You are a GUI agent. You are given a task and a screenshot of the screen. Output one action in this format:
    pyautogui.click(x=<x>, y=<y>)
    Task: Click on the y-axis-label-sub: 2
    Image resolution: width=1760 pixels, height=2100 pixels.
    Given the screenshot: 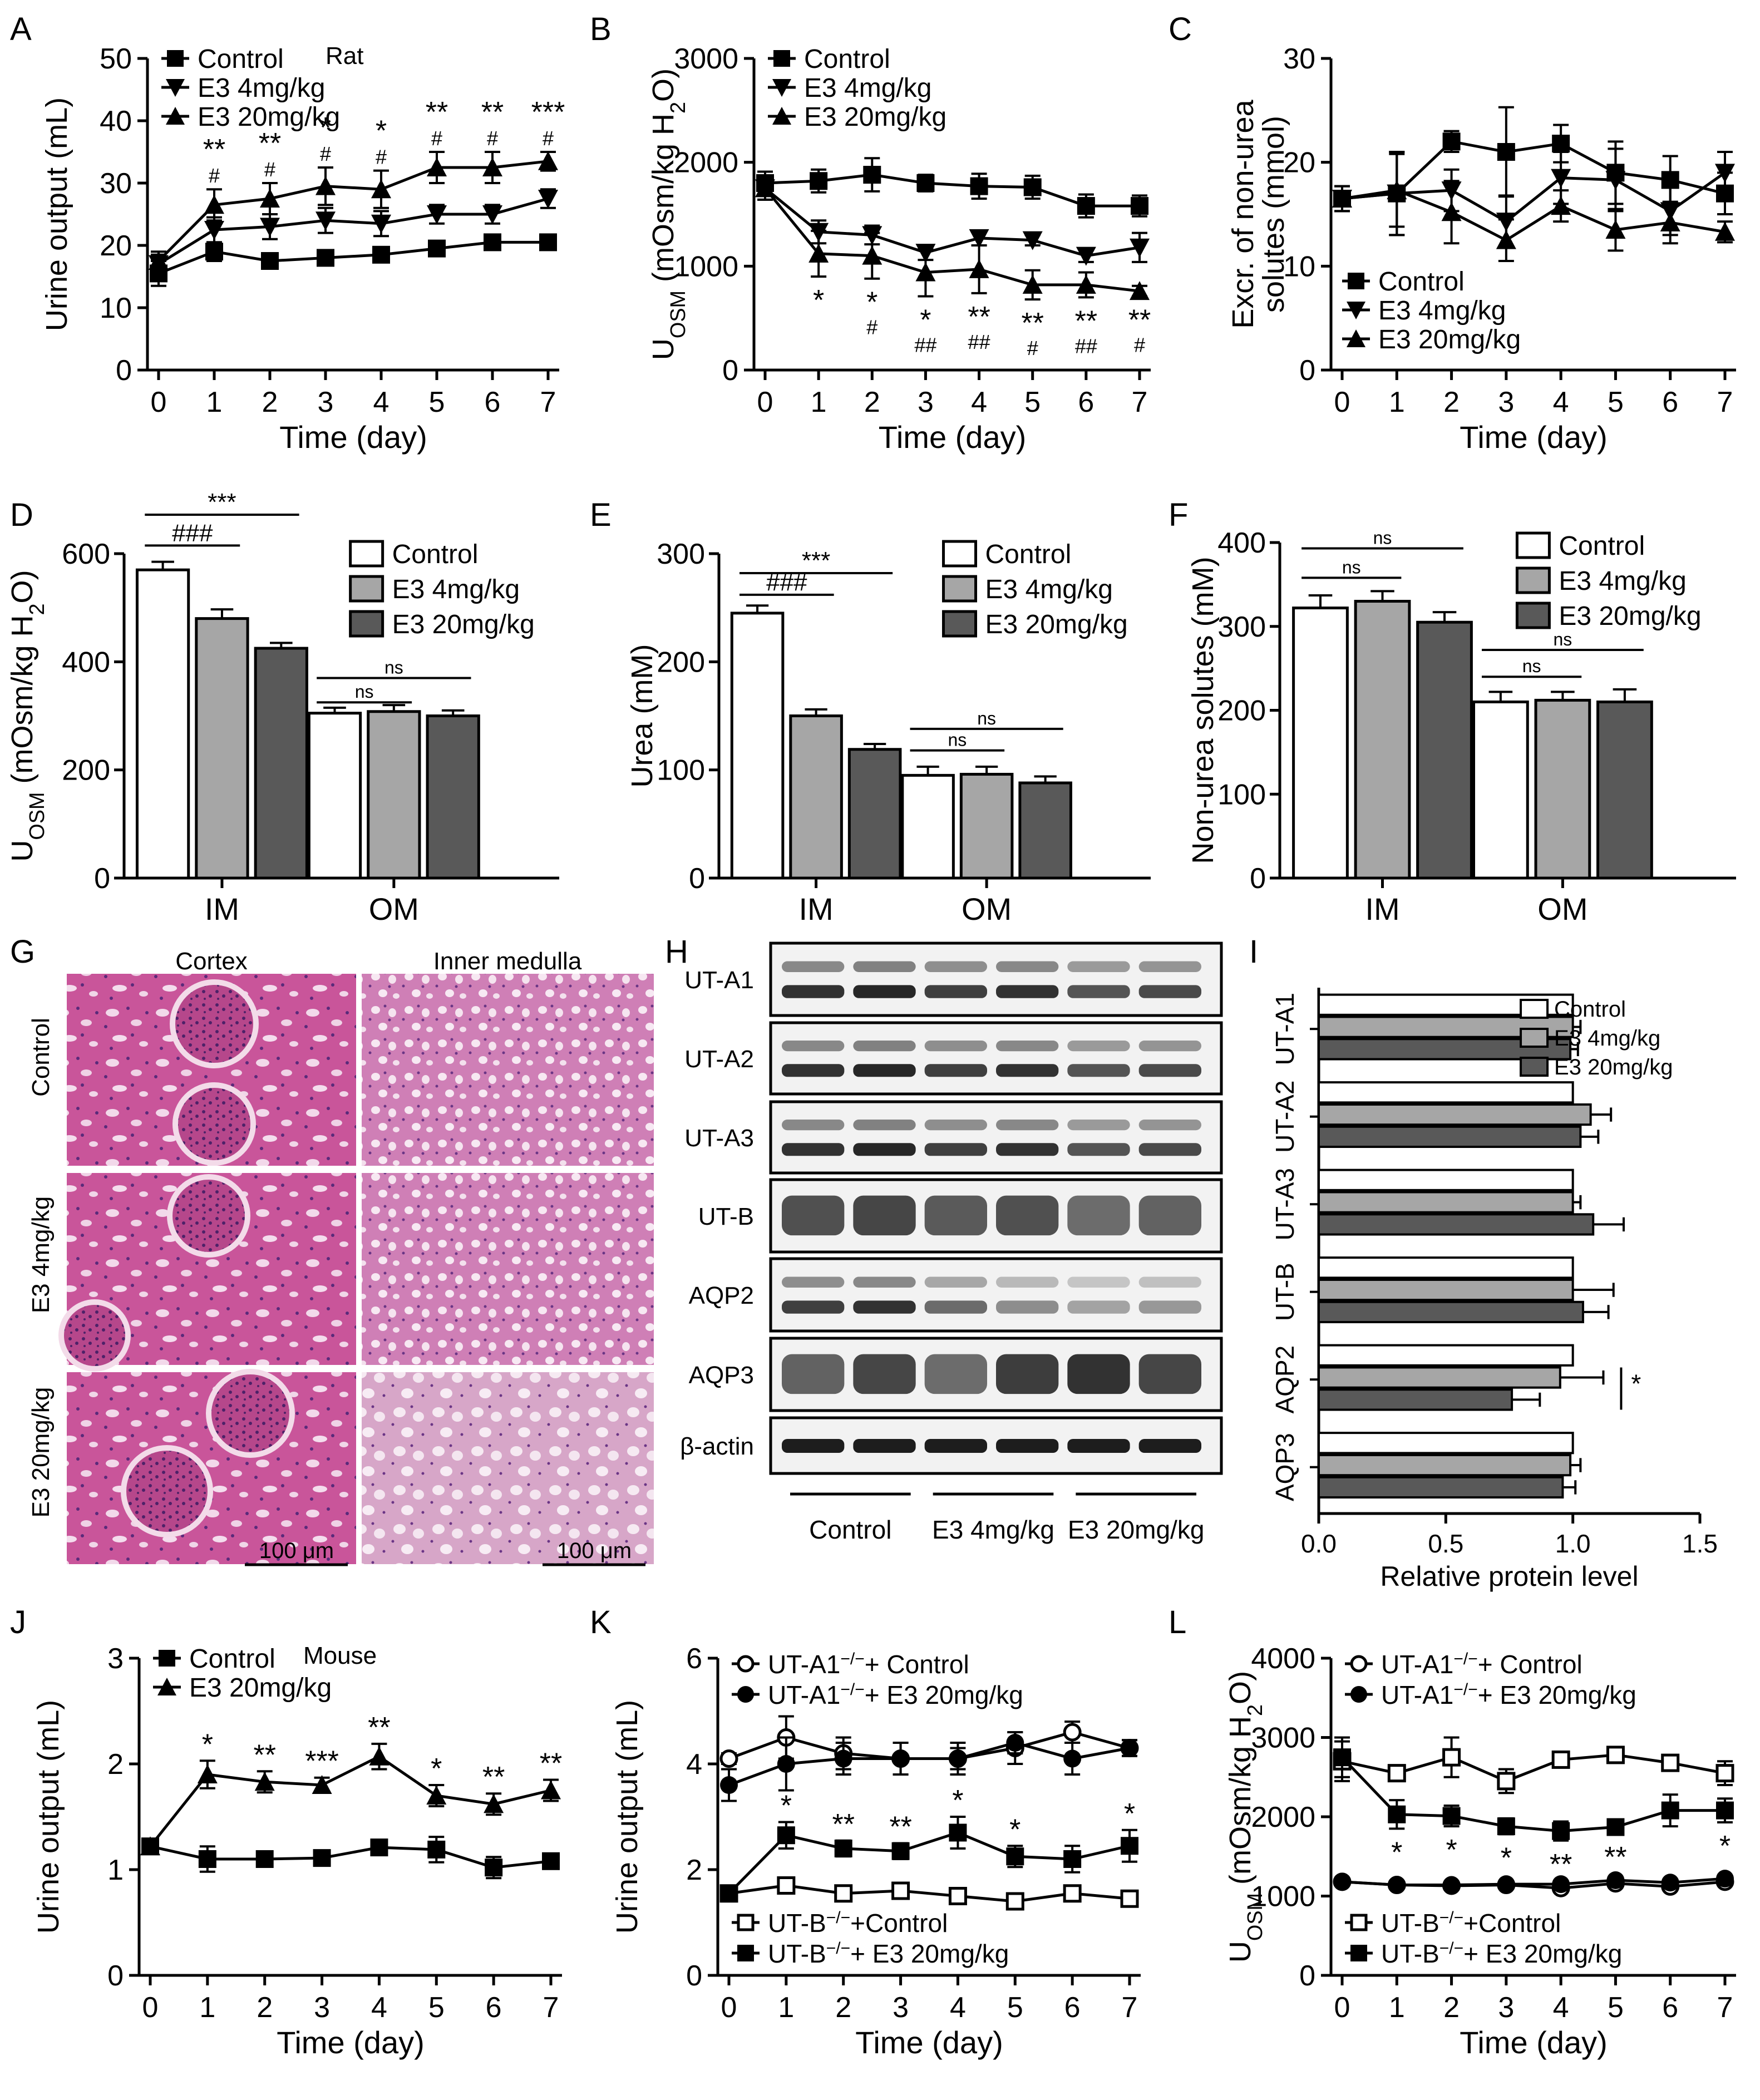 What is the action you would take?
    pyautogui.click(x=678, y=108)
    